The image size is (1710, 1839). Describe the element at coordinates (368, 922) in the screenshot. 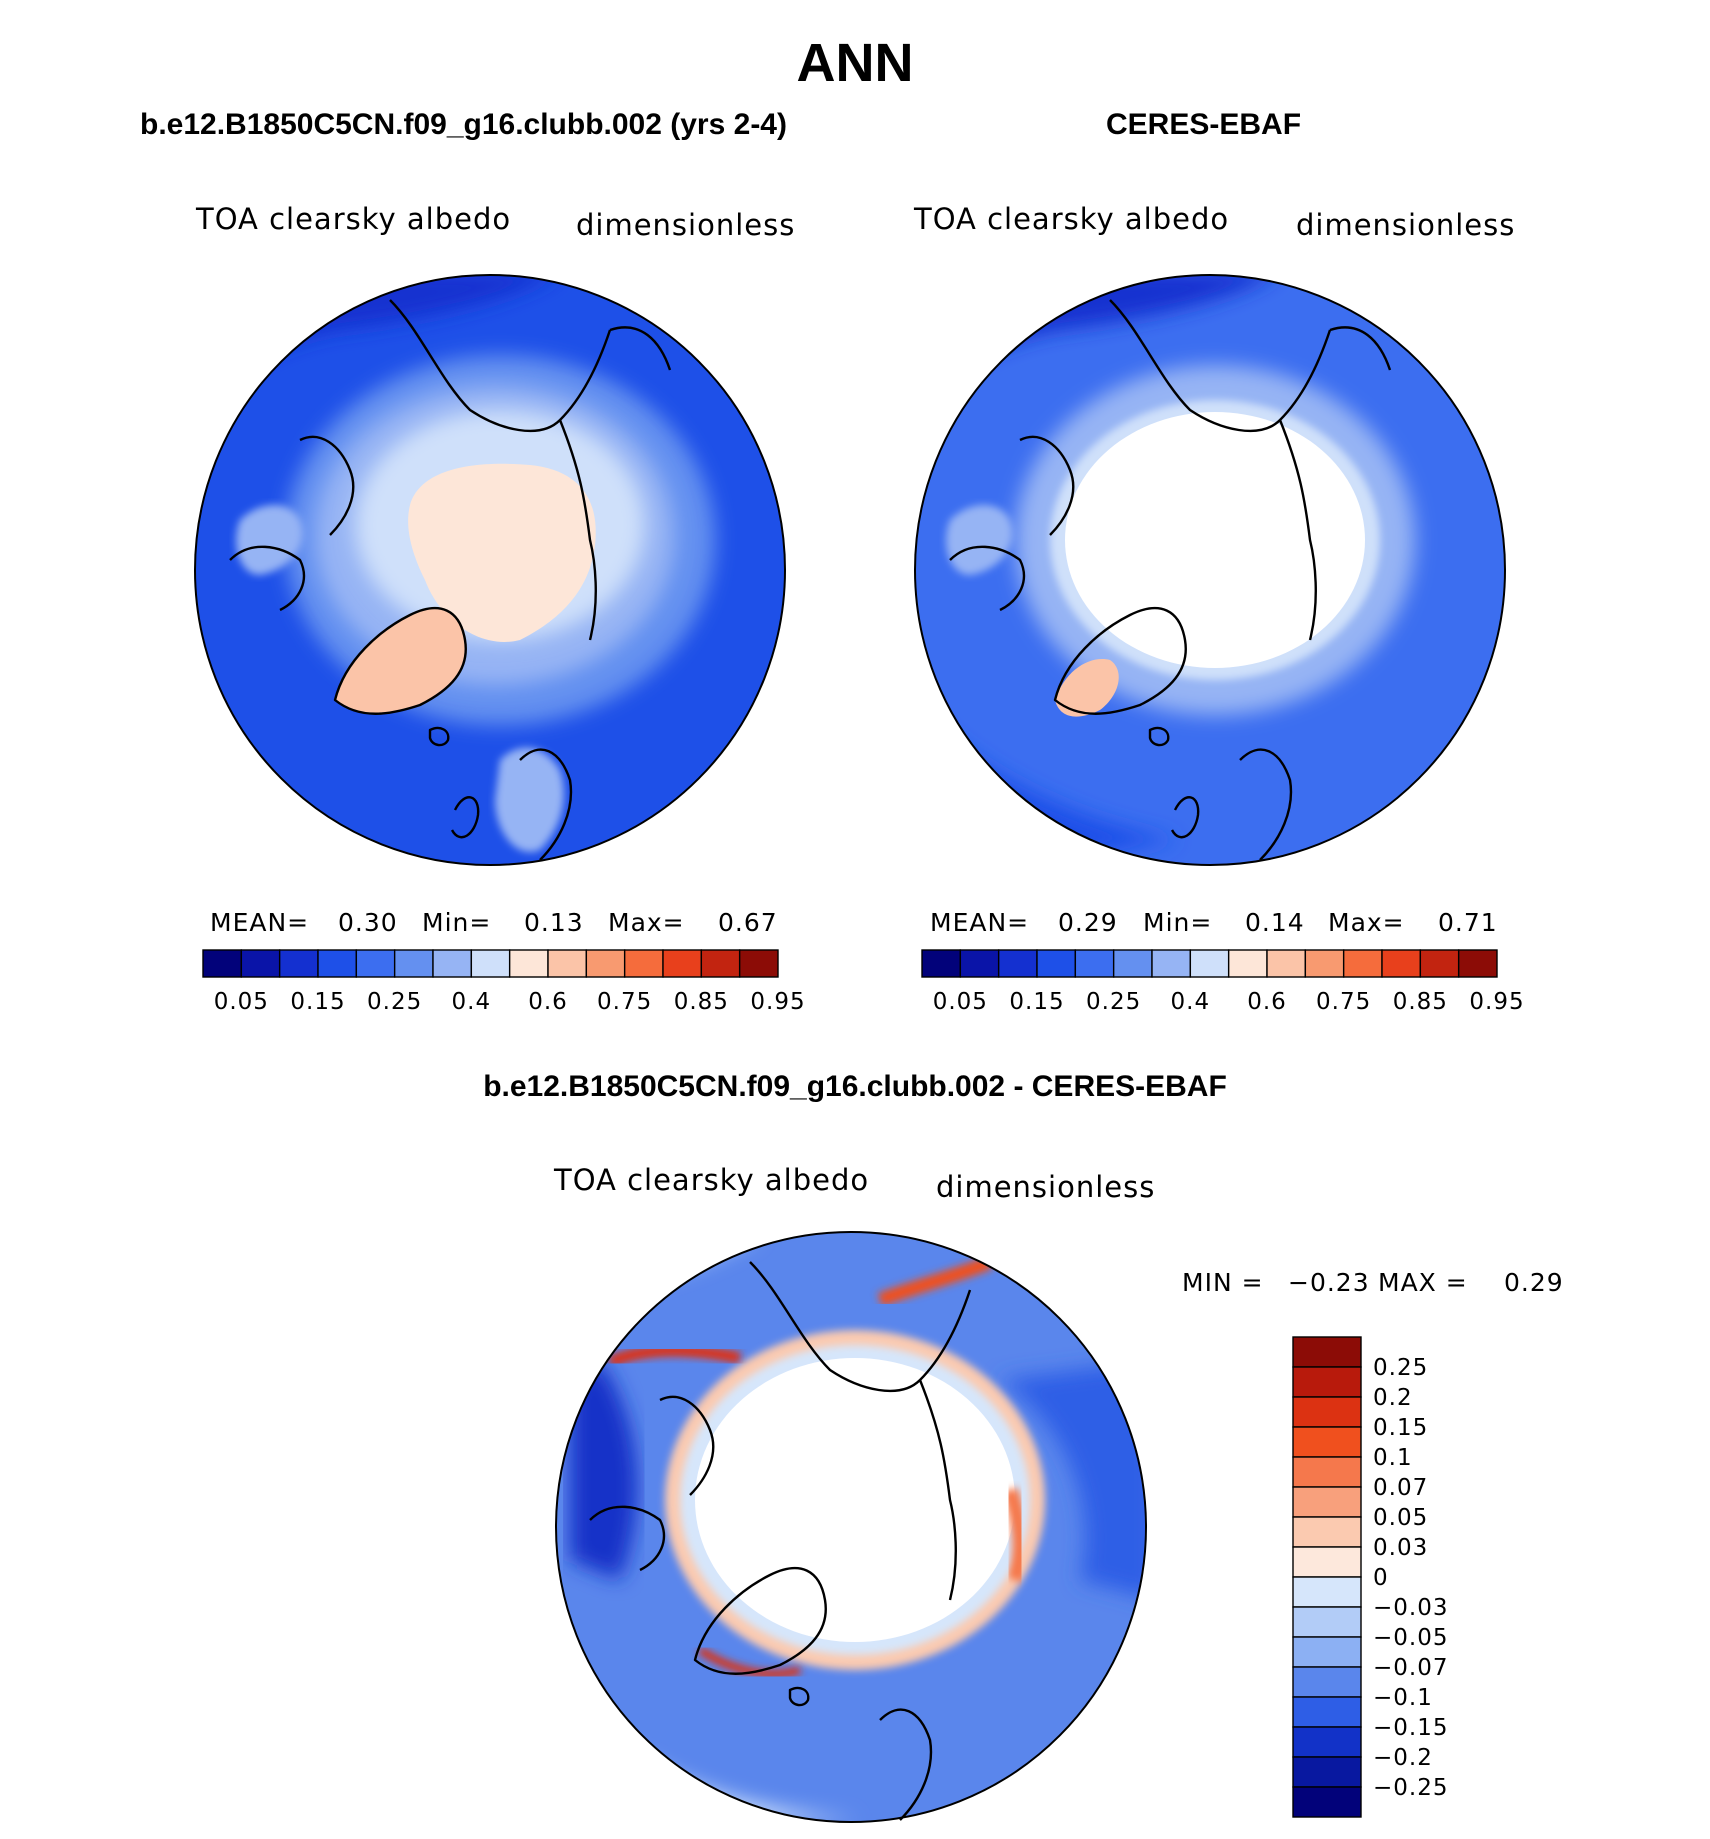

I see `model-mean-value: 0.30` at that location.